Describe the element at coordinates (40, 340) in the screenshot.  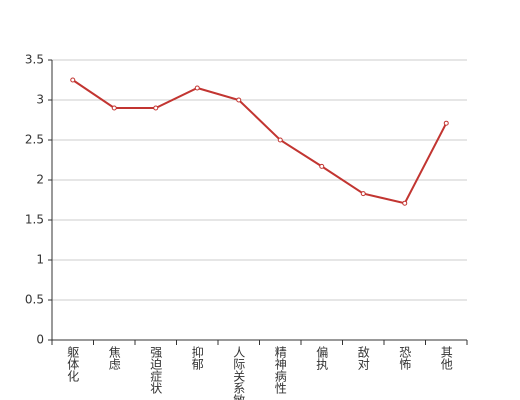
I see `y-tick-label: 0` at that location.